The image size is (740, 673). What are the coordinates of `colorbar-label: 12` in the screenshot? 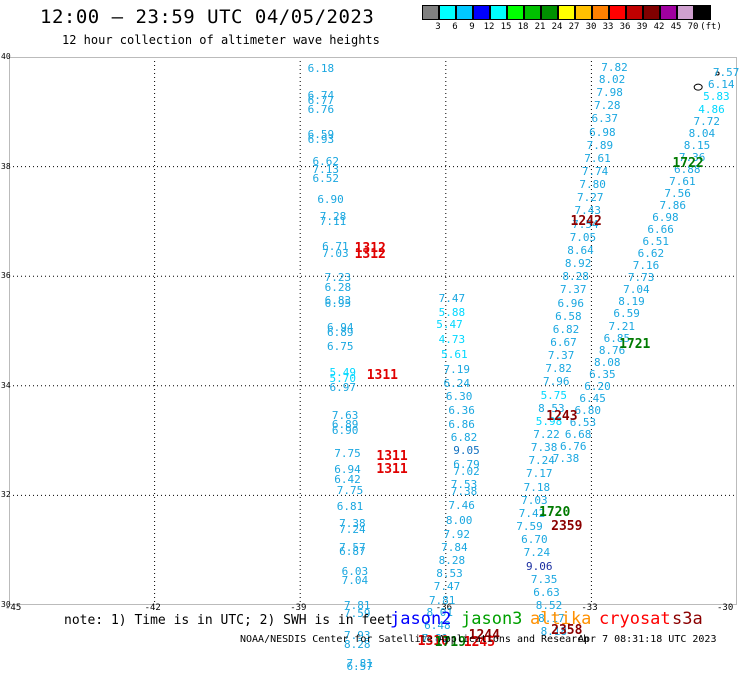 It's located at (489, 27).